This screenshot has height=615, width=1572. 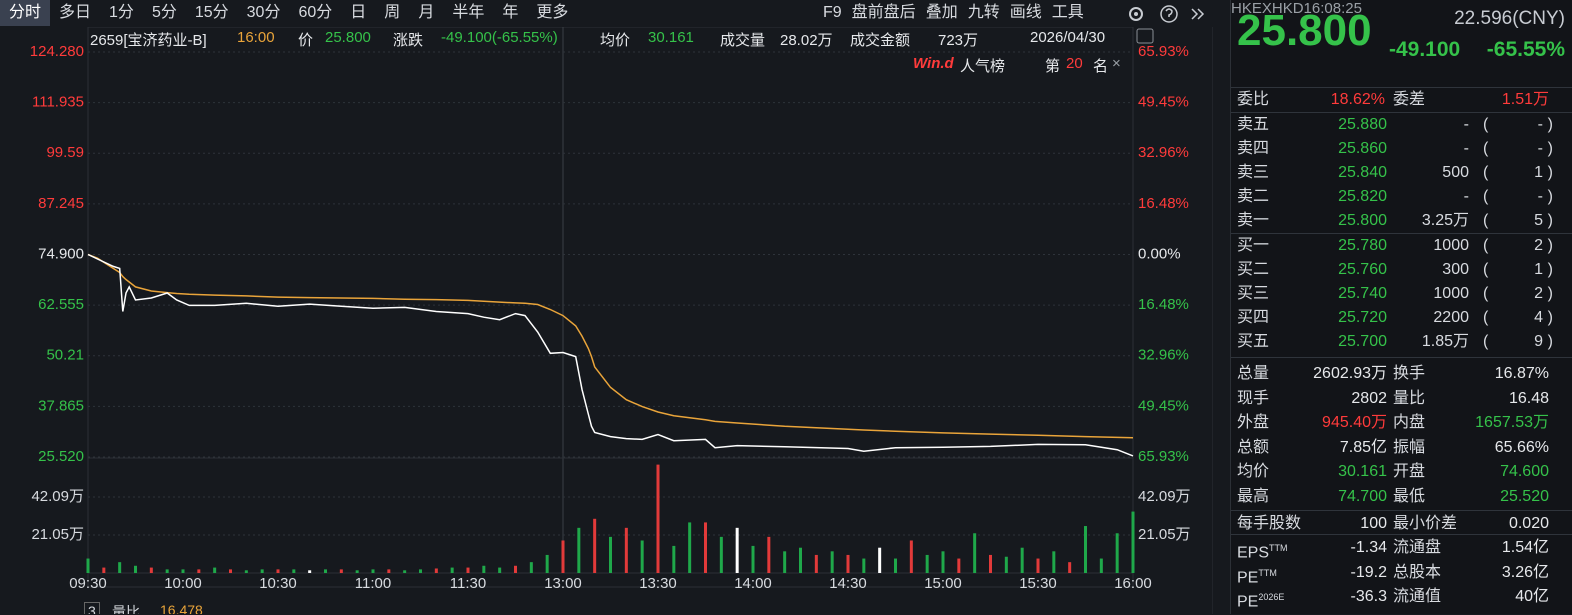 I want to click on tool-button: 画线, so click(x=1025, y=12).